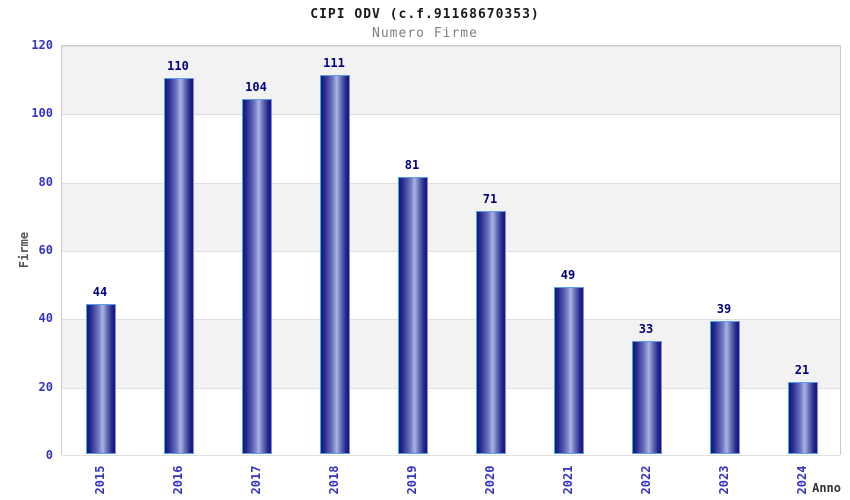  What do you see at coordinates (45, 250) in the screenshot?
I see `y-tick-label: 60` at bounding box center [45, 250].